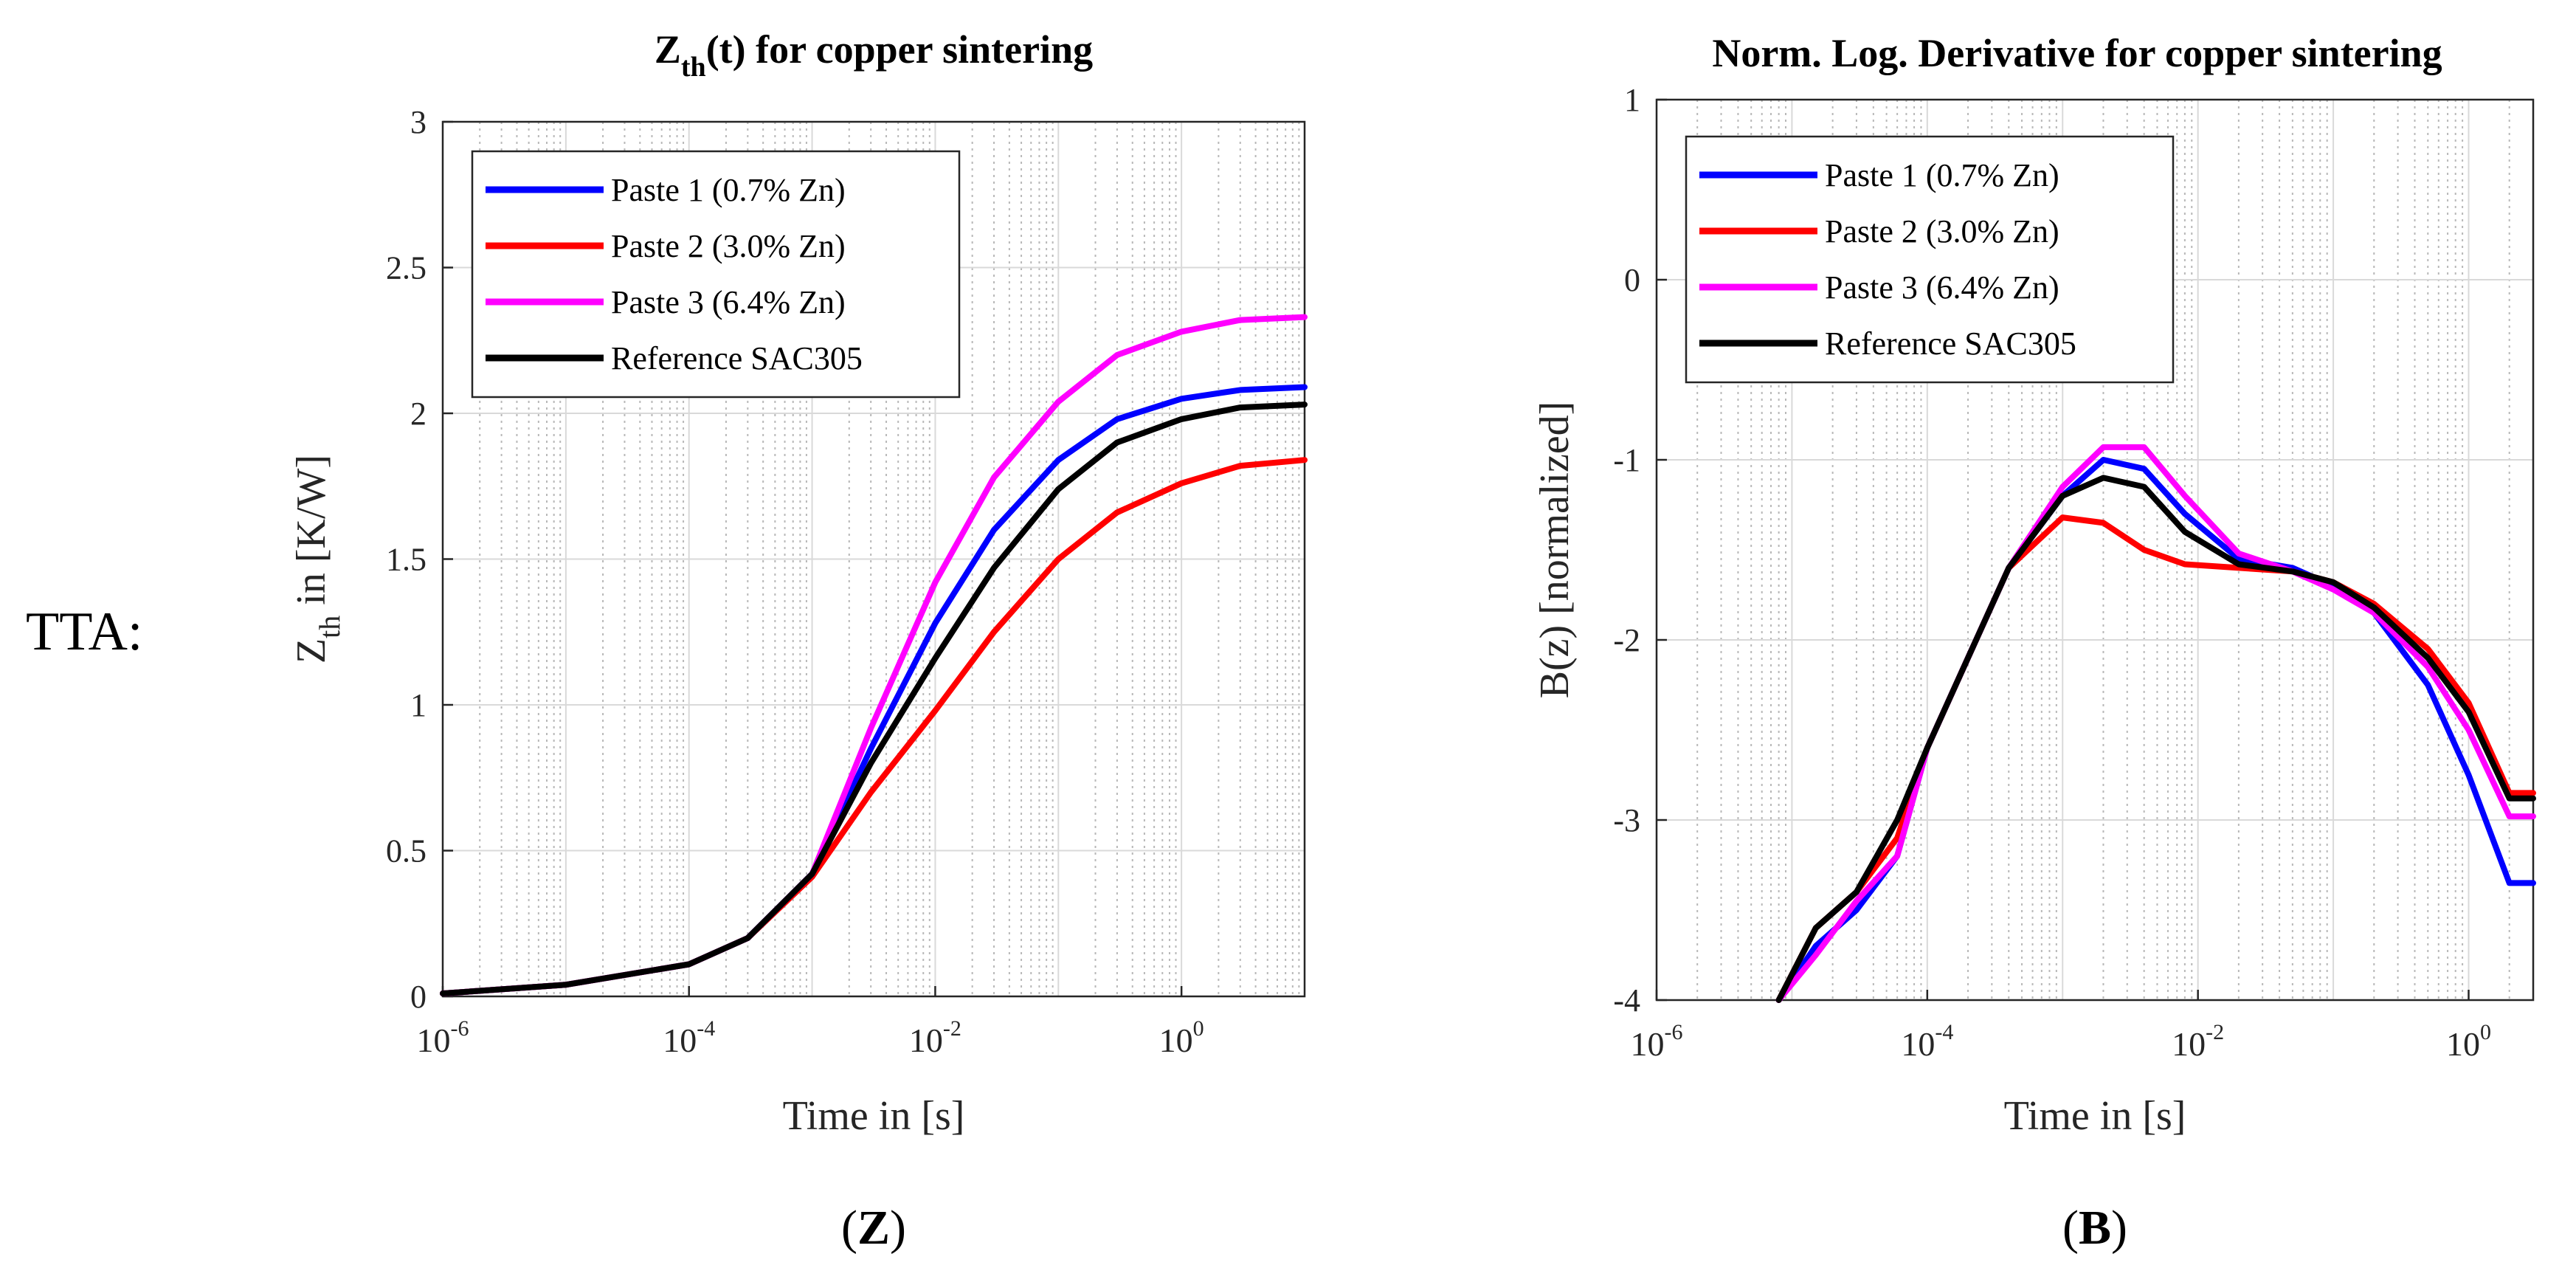 The height and width of the screenshot is (1268, 2576). I want to click on chart-title: Zth(t) for copper sintering, so click(874, 55).